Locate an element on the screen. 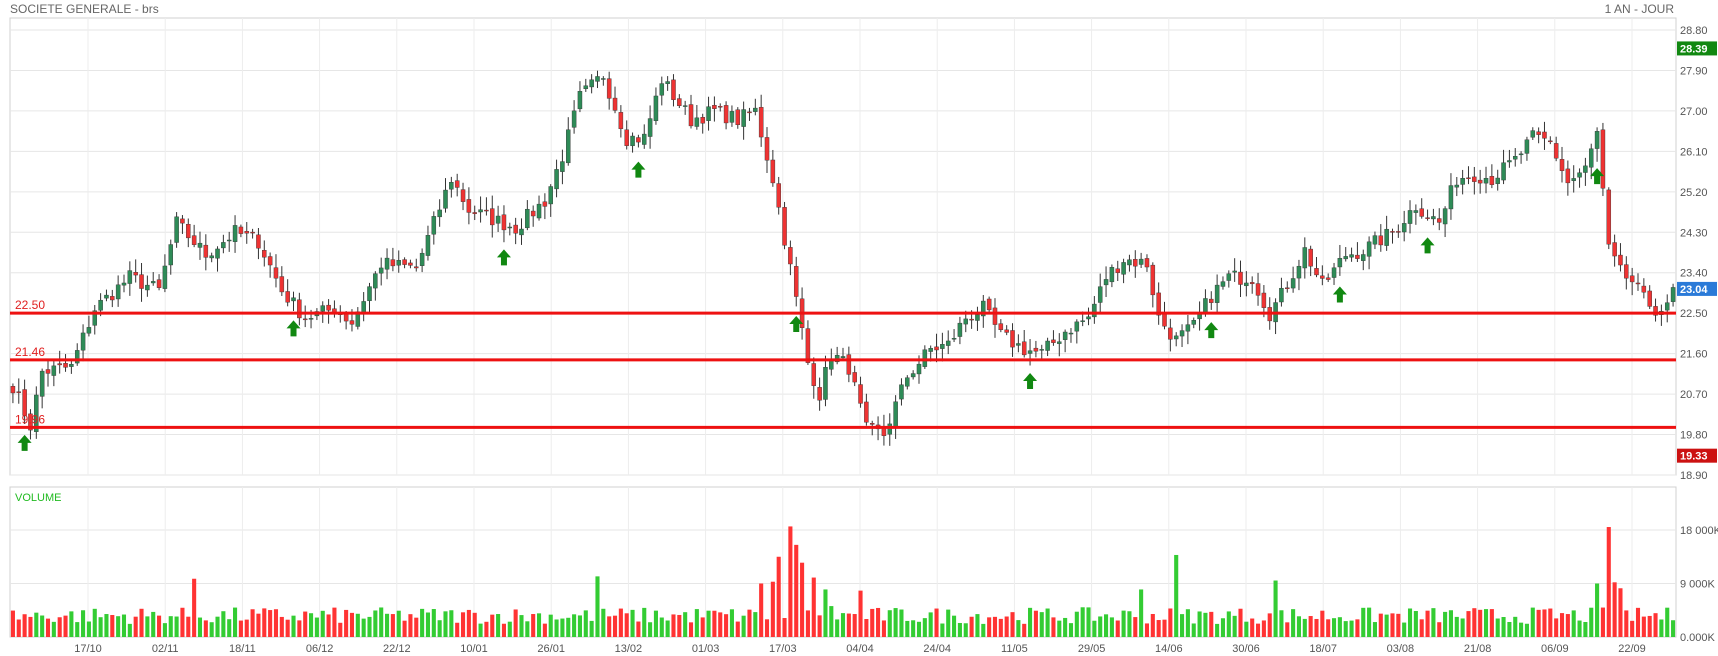  high-price-badge-label: 28.39 is located at coordinates (1694, 49).